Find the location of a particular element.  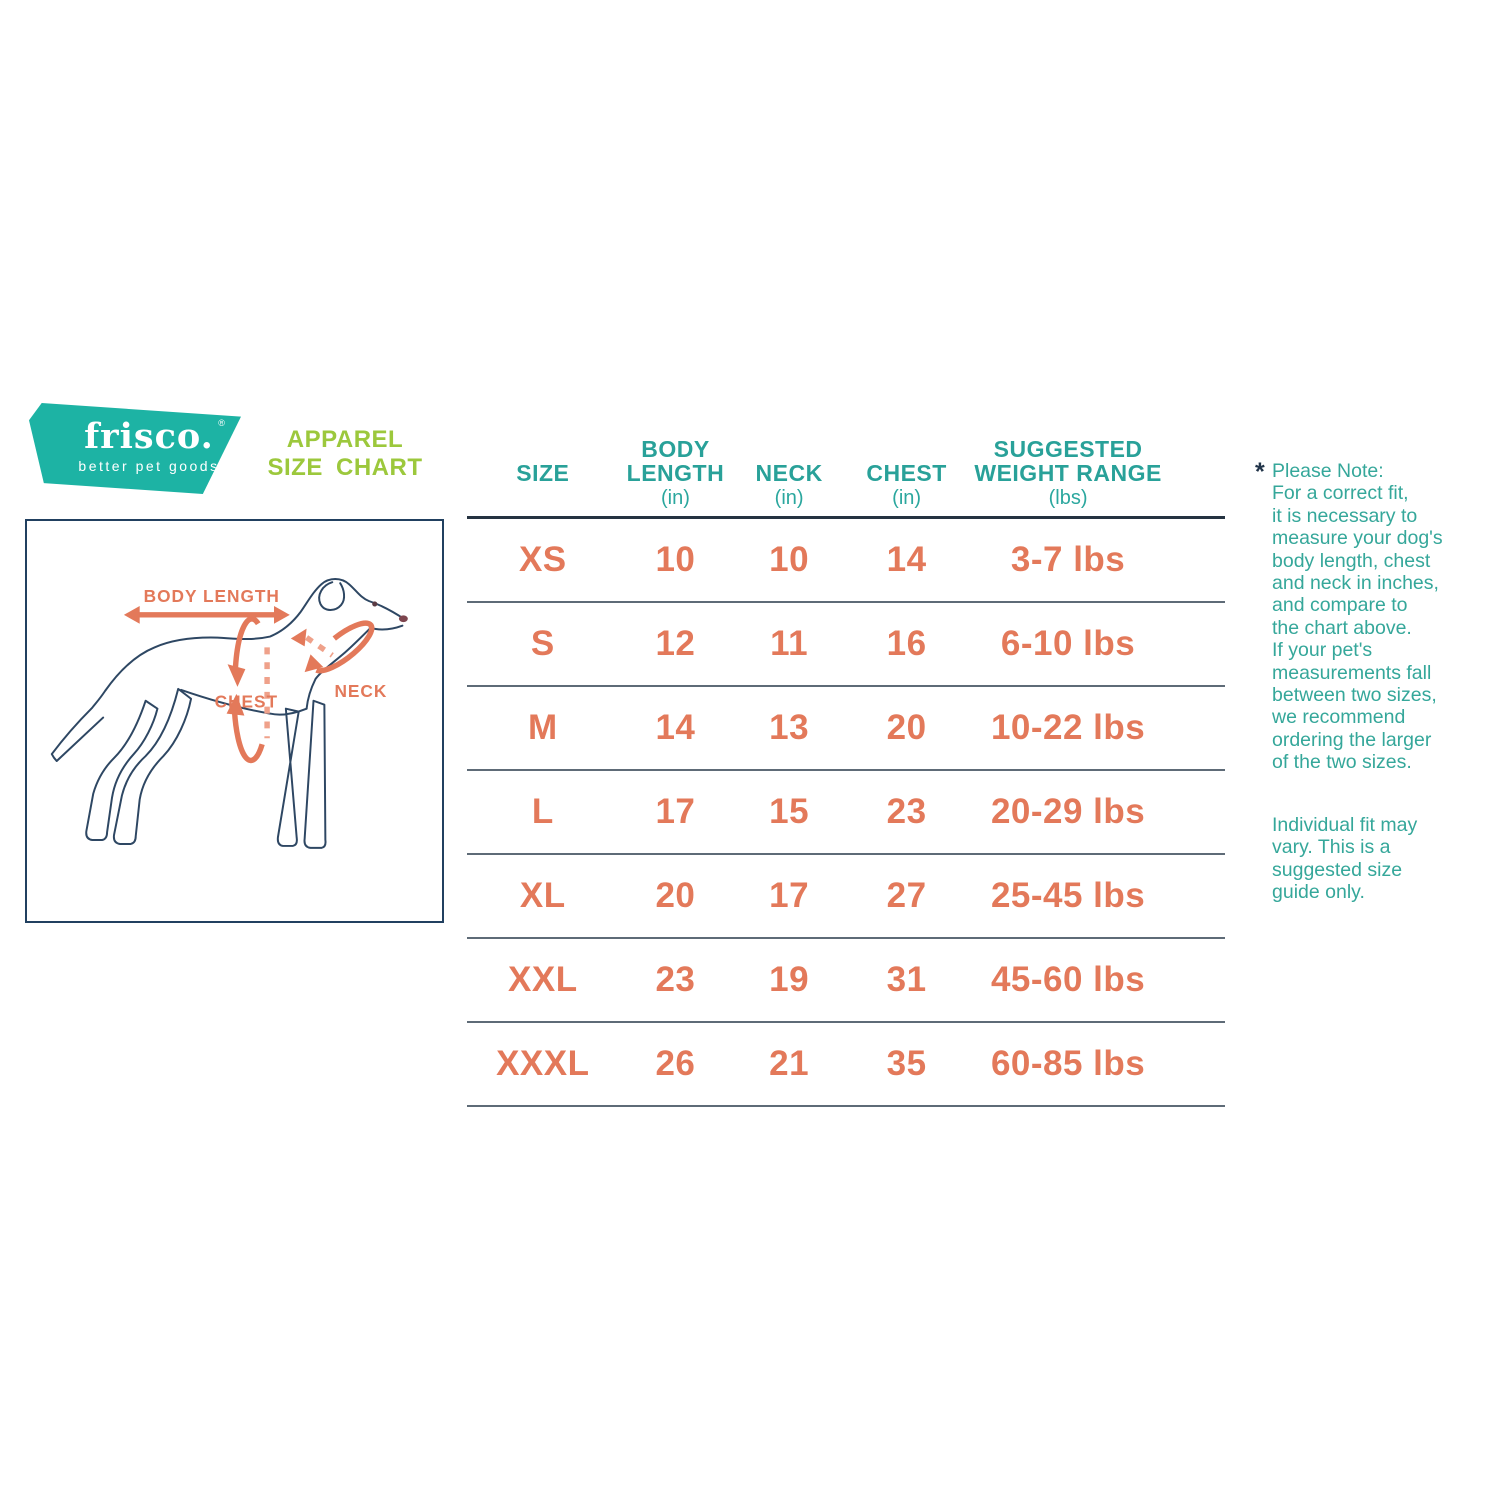

dog-far-legs is located at coordinates (192, 773).